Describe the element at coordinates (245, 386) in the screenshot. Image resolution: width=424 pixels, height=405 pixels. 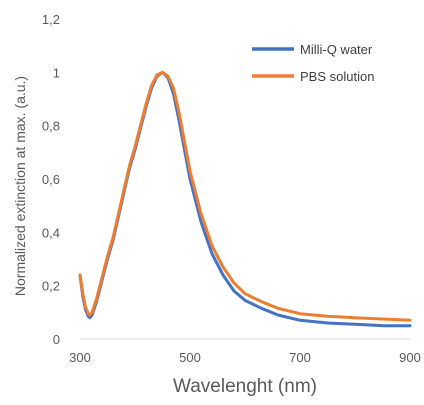
I see `x-axis-title: Wavelenght (nm)` at that location.